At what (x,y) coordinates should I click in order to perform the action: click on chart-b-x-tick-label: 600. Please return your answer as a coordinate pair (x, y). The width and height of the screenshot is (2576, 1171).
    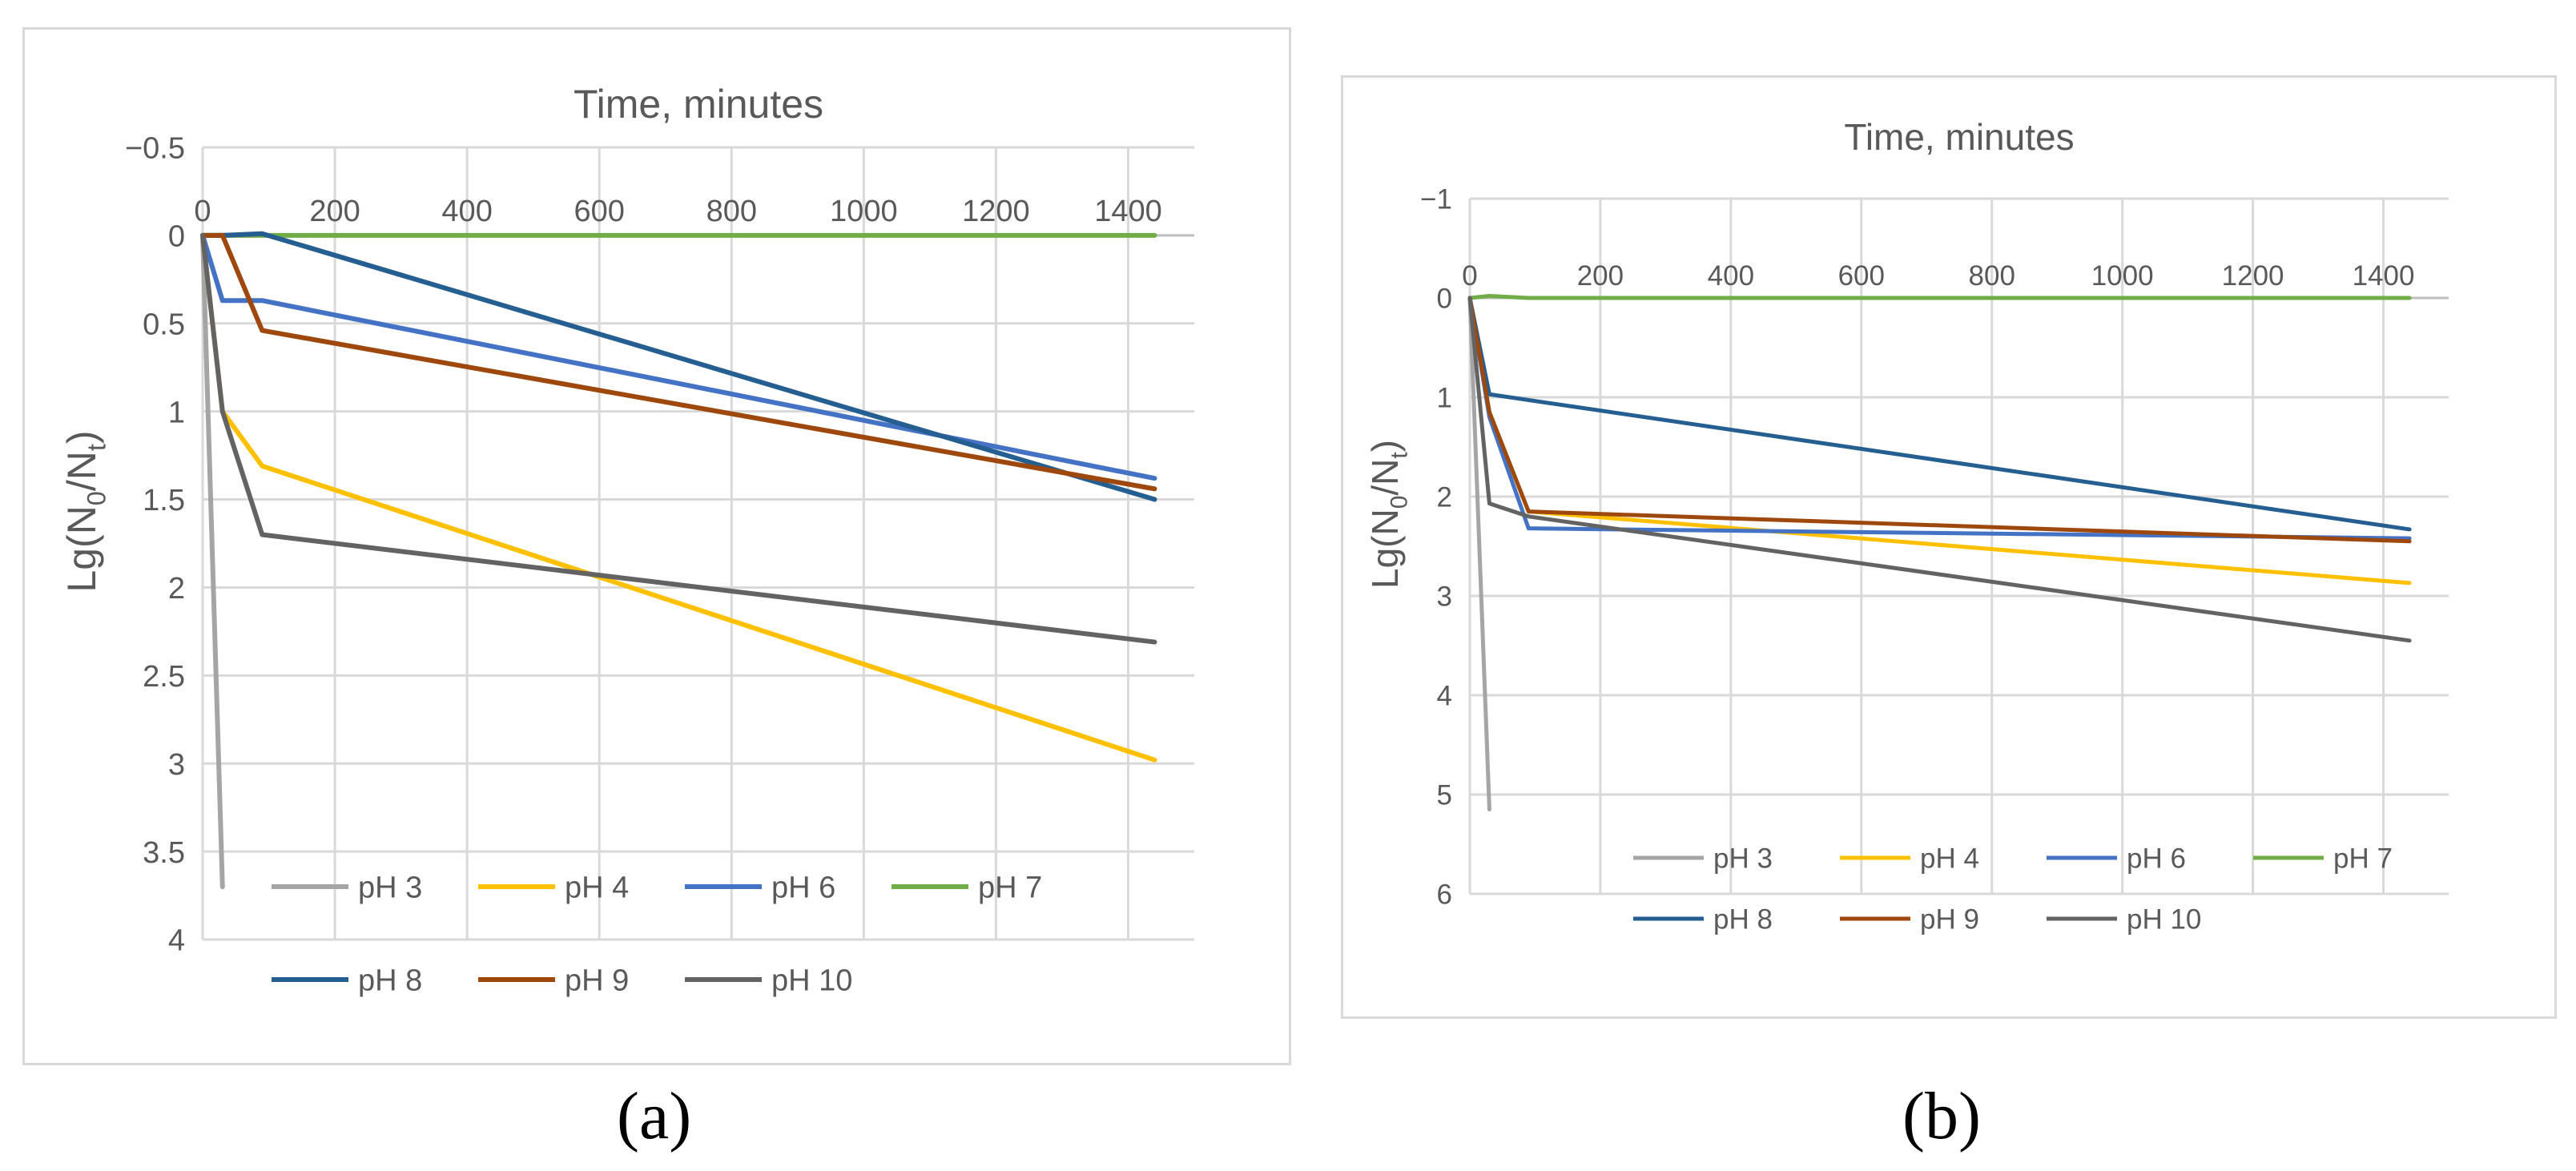
    Looking at the image, I should click on (1861, 276).